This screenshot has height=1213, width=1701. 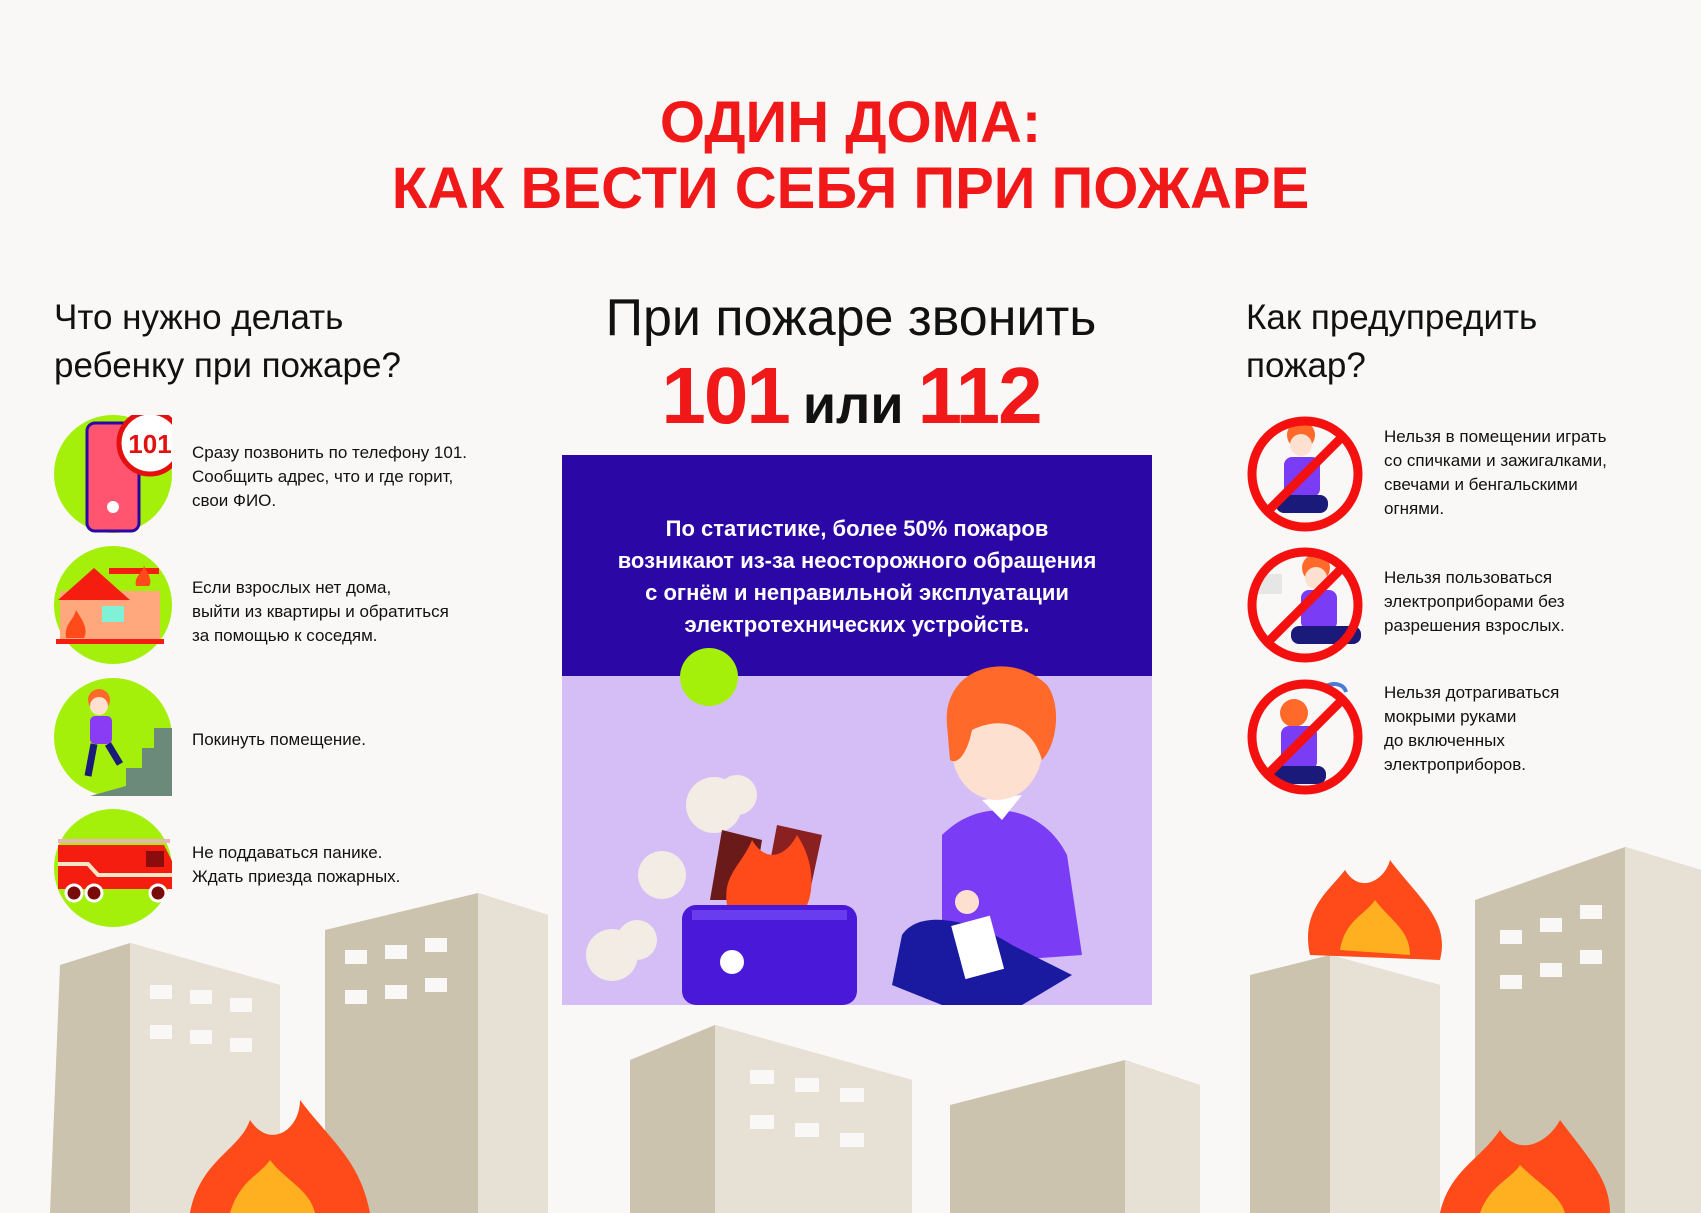 What do you see at coordinates (1455, 764) in the screenshot?
I see `text-line: электроприборов.` at bounding box center [1455, 764].